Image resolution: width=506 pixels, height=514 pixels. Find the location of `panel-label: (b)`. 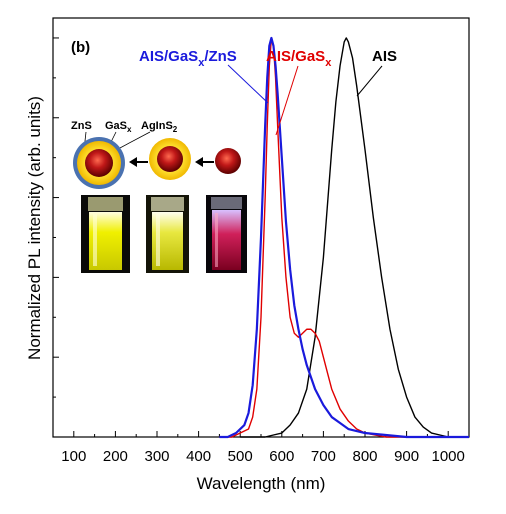

panel-label: (b) is located at coordinates (80, 47).